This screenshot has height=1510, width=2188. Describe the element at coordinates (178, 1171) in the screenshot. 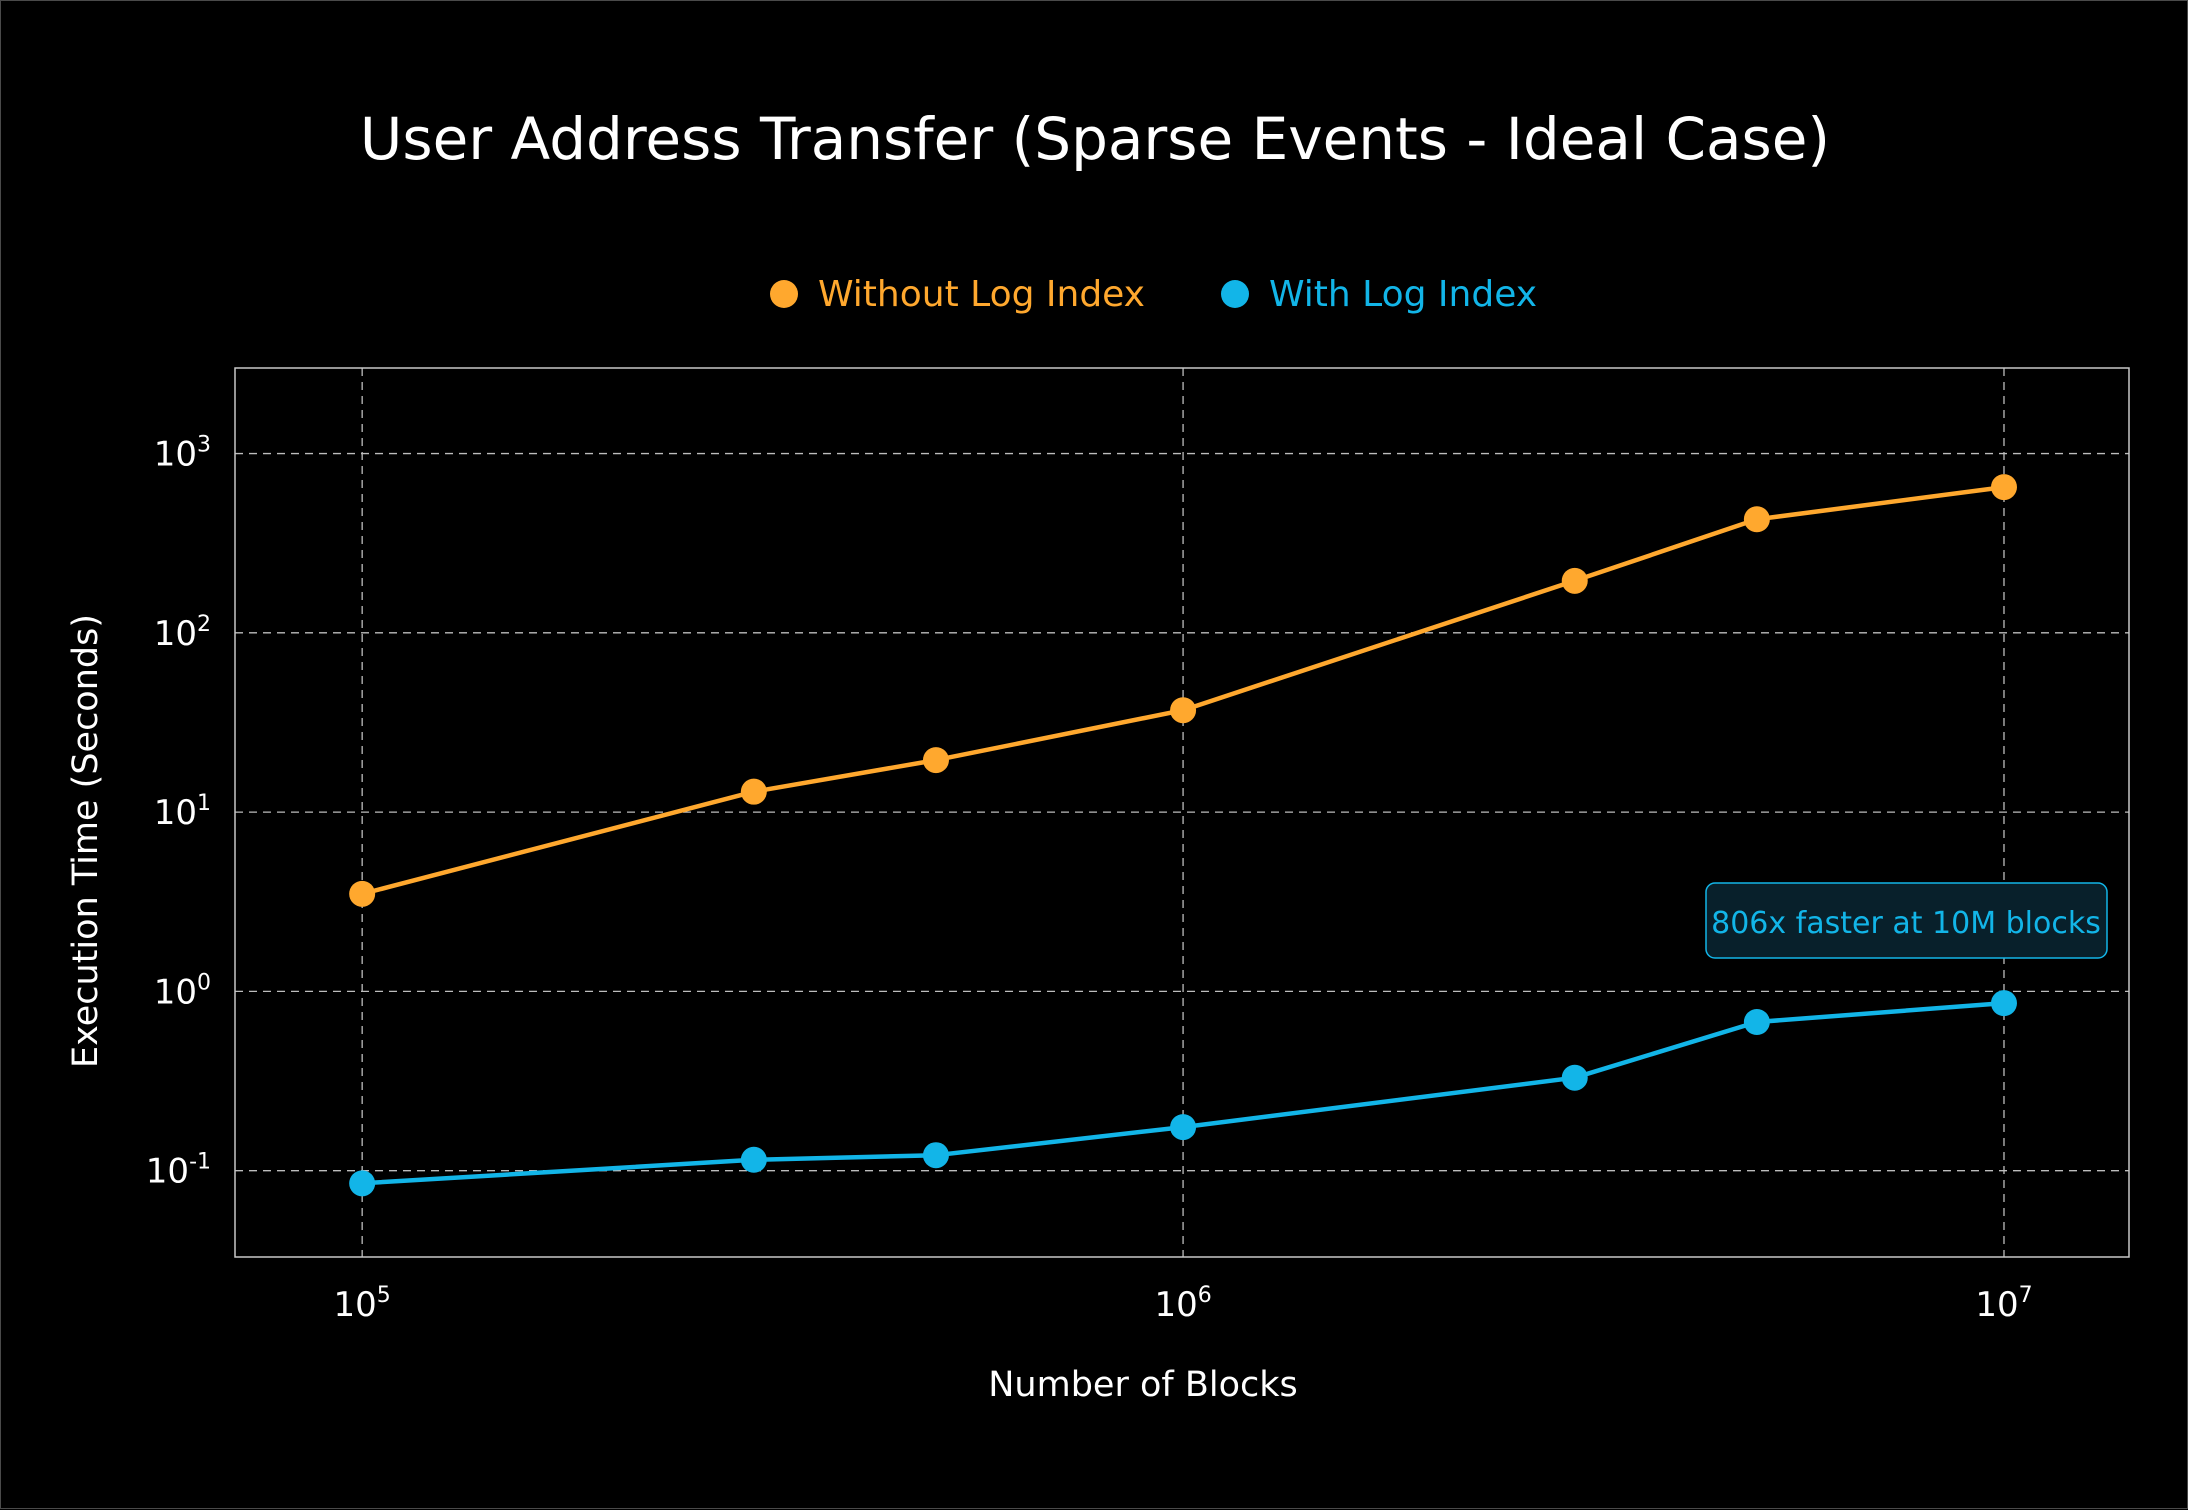

I see `y-tick-label: 10⁻¹` at that location.